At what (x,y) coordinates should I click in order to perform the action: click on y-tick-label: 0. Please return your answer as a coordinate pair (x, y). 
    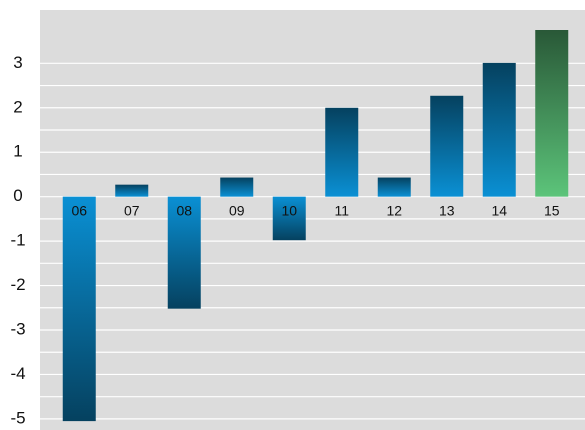
    Looking at the image, I should click on (17, 195).